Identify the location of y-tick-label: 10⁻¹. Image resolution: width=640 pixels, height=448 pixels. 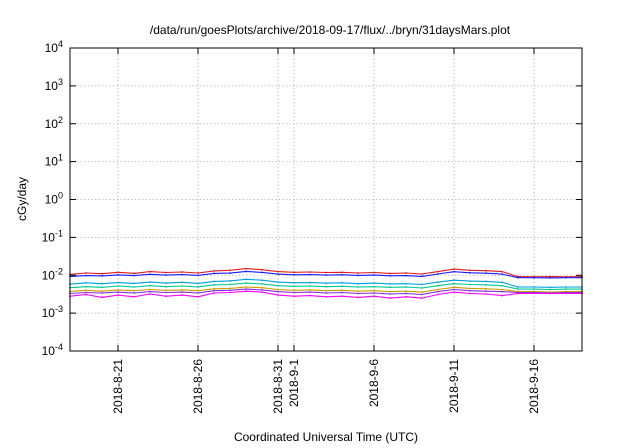
(52, 236).